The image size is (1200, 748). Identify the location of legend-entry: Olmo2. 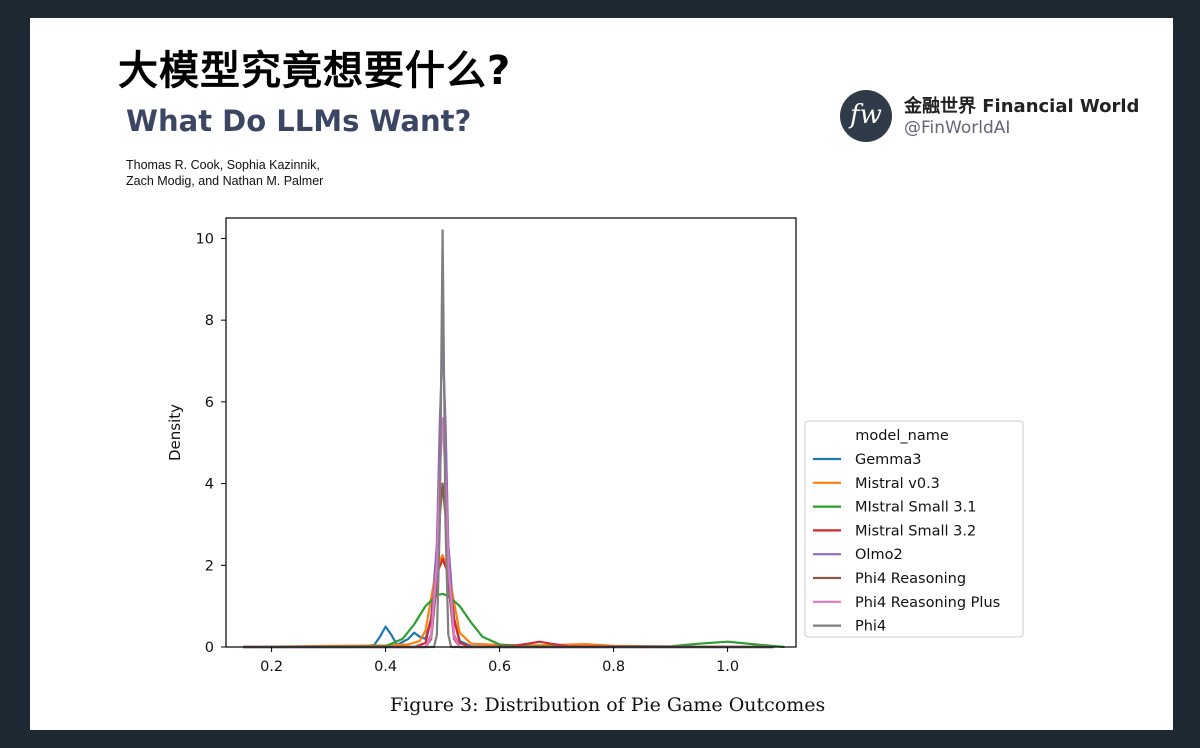
(879, 555).